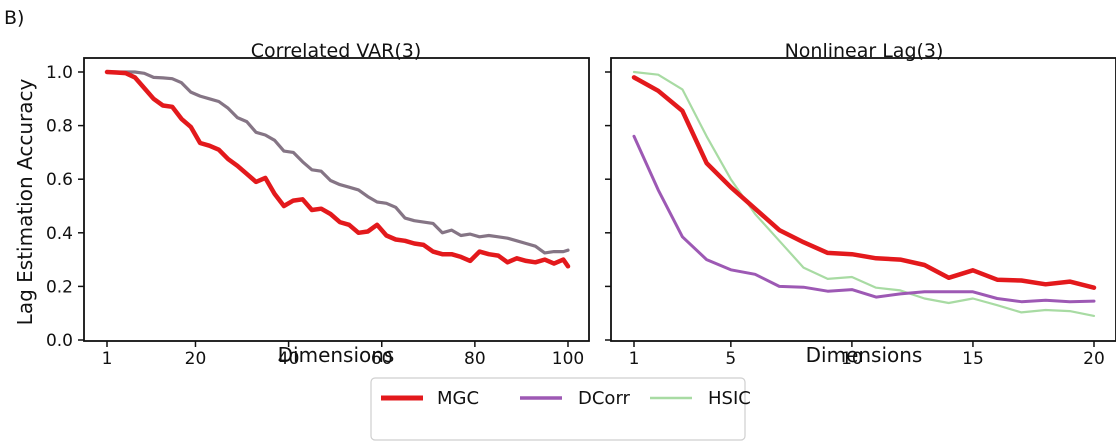 The image size is (1116, 445). Describe the element at coordinates (604, 398) in the screenshot. I see `legend-label-dcorr: DCorr` at that location.